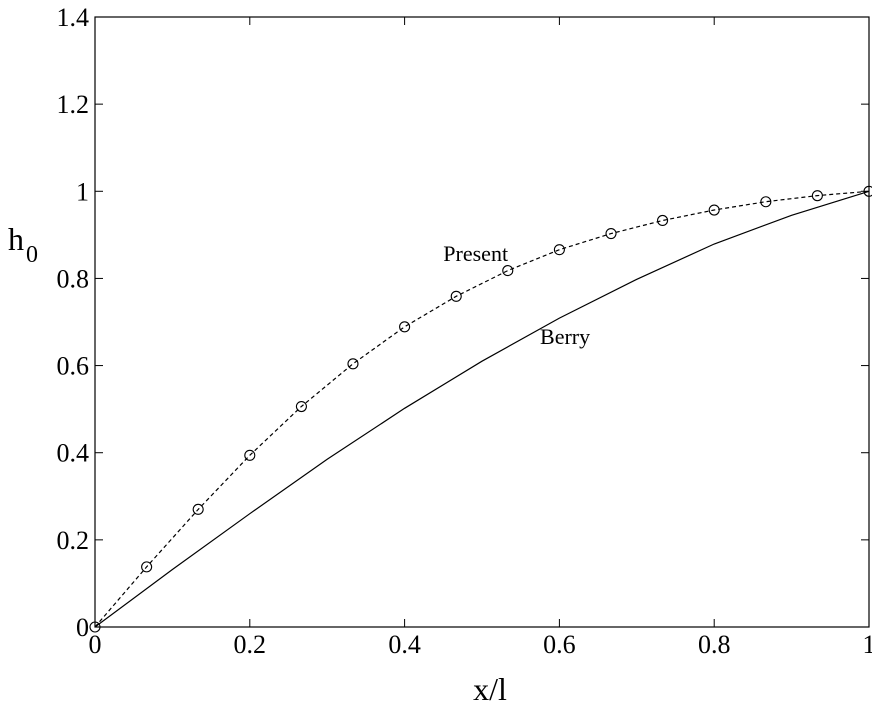 This screenshot has width=872, height=704. Describe the element at coordinates (516, 295) in the screenshot. I see `annotations: Present Berry` at that location.